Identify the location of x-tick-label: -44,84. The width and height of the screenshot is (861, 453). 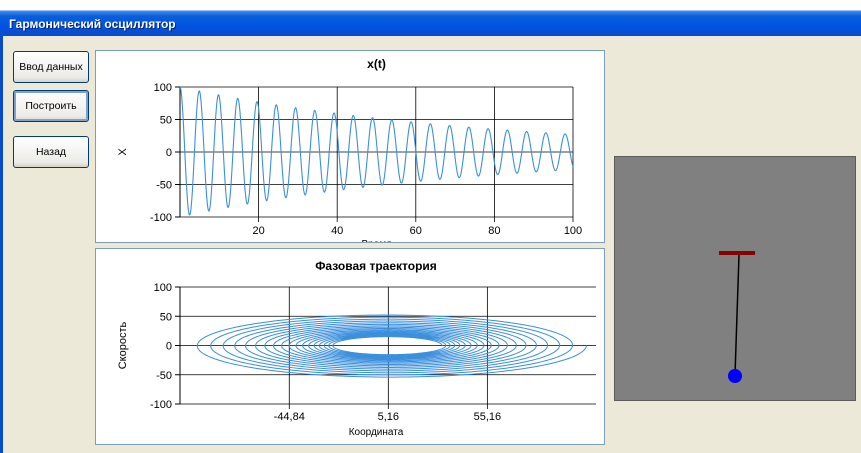
(289, 417).